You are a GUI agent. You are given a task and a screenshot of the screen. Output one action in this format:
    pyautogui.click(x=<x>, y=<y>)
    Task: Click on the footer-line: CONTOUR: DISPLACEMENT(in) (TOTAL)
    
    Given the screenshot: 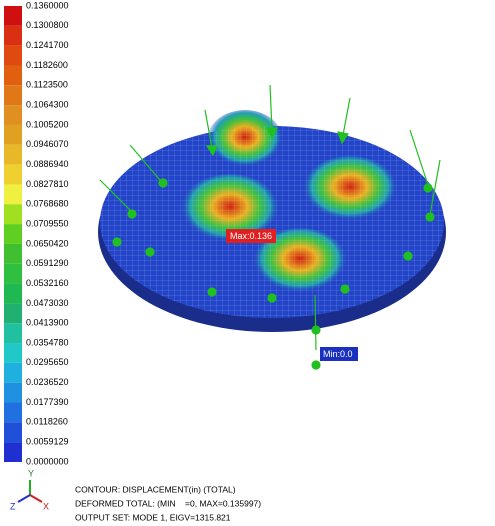 What is the action you would take?
    pyautogui.click(x=155, y=489)
    